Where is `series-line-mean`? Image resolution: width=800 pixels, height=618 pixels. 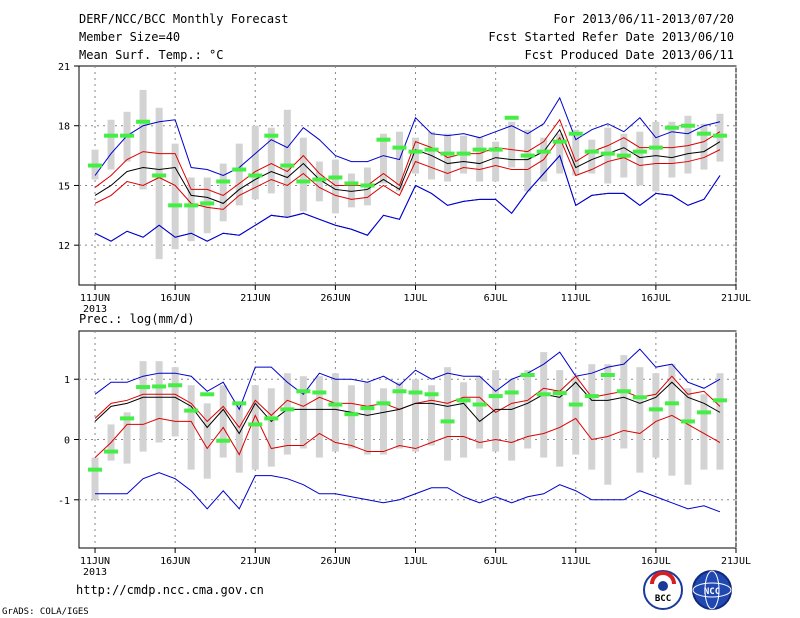 series-line-mean is located at coordinates (407, 408).